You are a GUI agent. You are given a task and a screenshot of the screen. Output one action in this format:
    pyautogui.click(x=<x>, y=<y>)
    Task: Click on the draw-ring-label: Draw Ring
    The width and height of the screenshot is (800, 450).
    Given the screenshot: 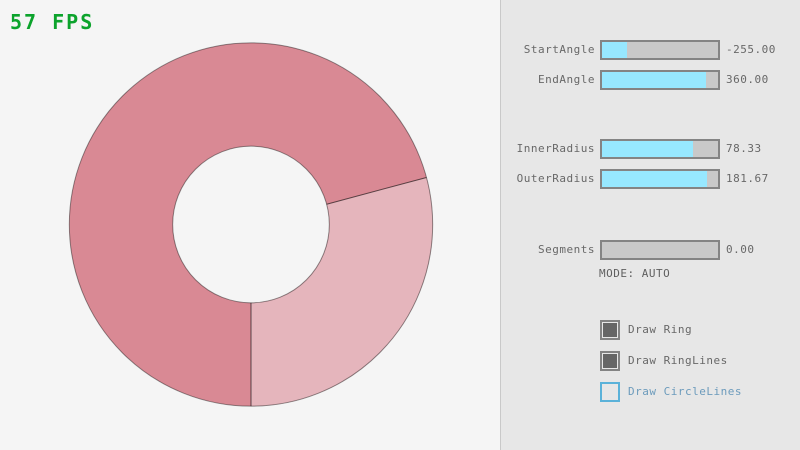 What is the action you would take?
    pyautogui.click(x=660, y=329)
    